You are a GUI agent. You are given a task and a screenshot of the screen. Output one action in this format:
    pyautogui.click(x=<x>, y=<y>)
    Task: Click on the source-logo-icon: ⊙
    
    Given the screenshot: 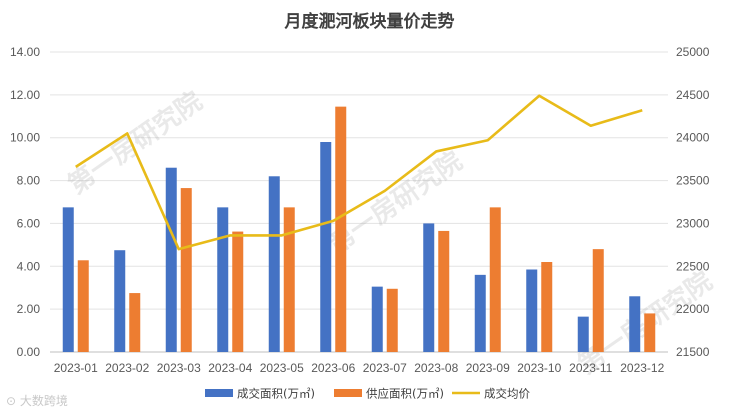 What is the action you would take?
    pyautogui.click(x=13, y=401)
    